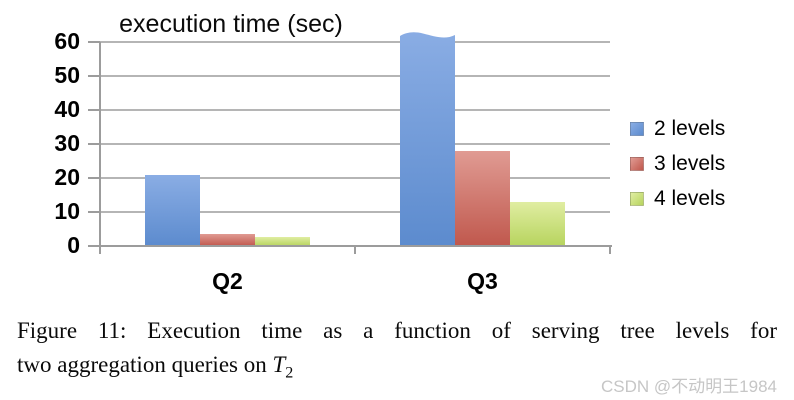  Describe the element at coordinates (231, 24) in the screenshot. I see `chart-title: execution time (sec)` at that location.